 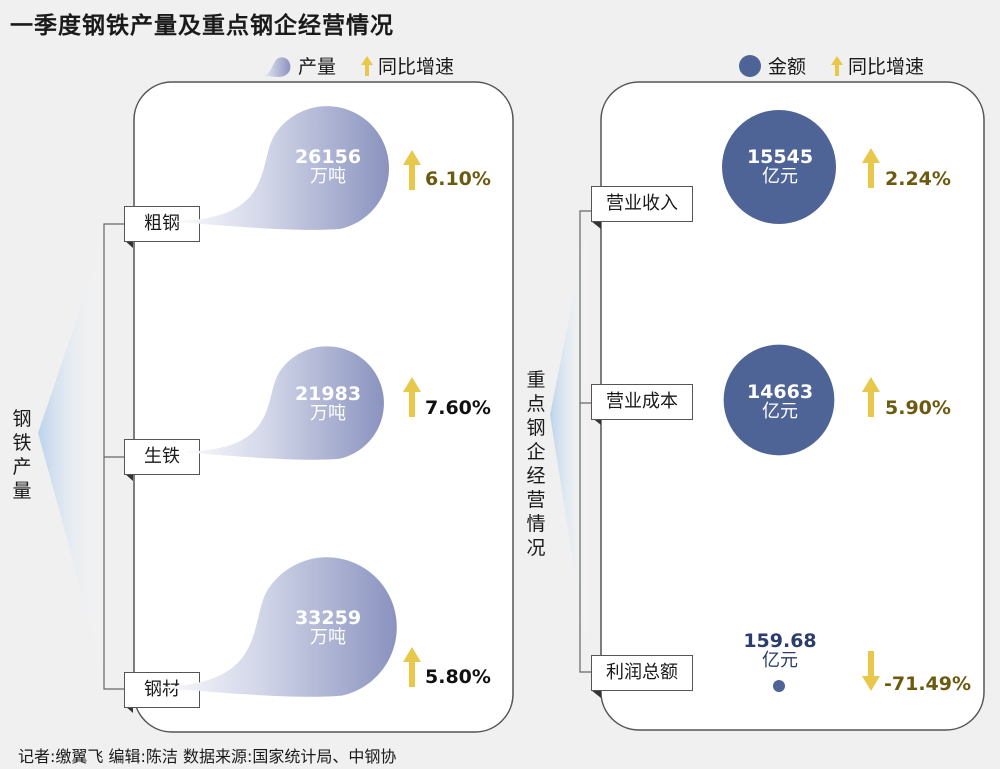 I want to click on legend-value-label: 金额, so click(x=787, y=67).